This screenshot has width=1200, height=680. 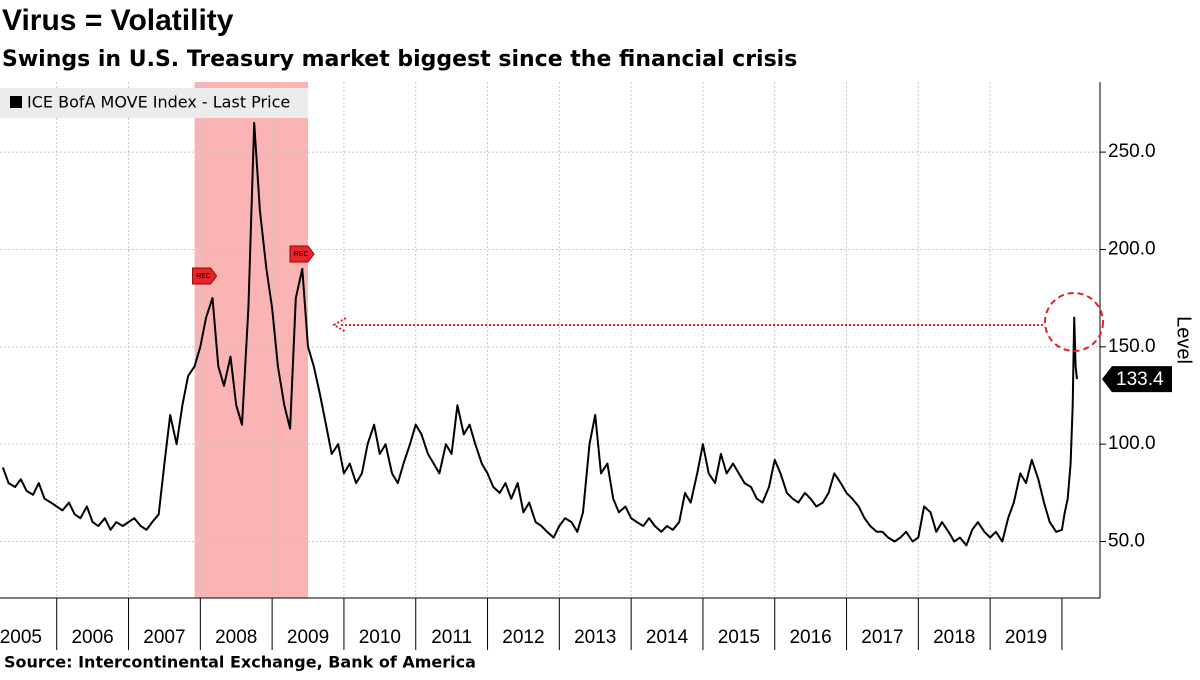 What do you see at coordinates (251, 340) in the screenshot?
I see `recession-shade` at bounding box center [251, 340].